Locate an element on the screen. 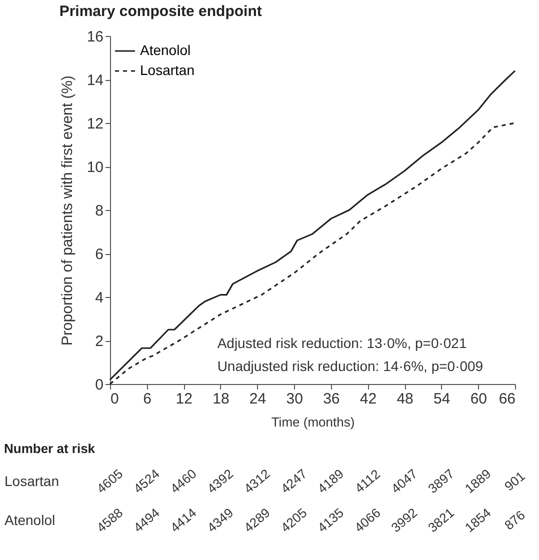 This screenshot has width=539, height=560. text: Number at risk is located at coordinates (50, 448).